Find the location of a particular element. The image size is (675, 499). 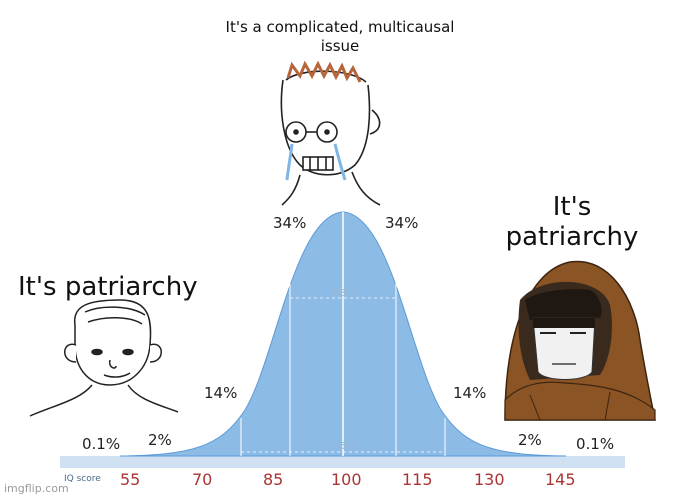

percent-mid-left: 14% is located at coordinates (221, 393).